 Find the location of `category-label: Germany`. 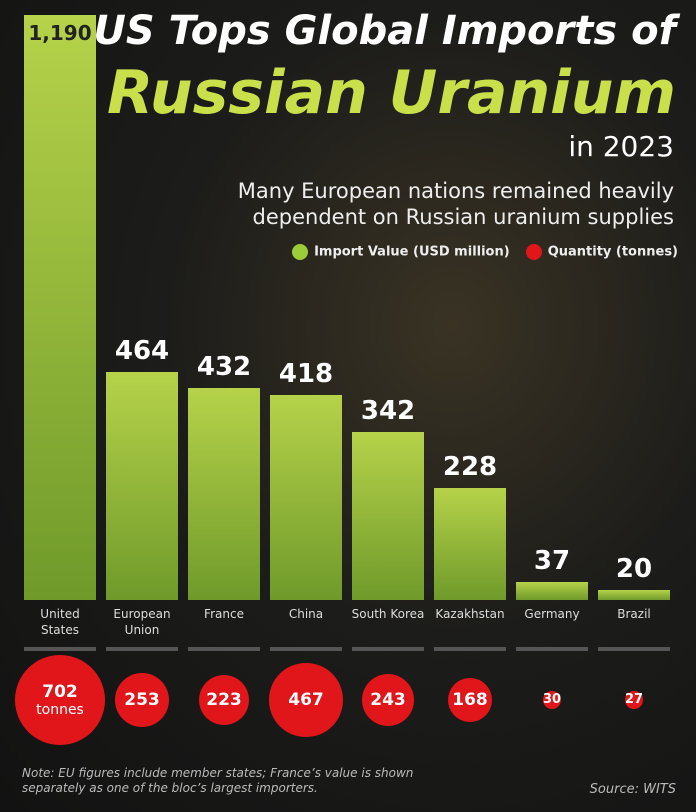

category-label: Germany is located at coordinates (552, 614).